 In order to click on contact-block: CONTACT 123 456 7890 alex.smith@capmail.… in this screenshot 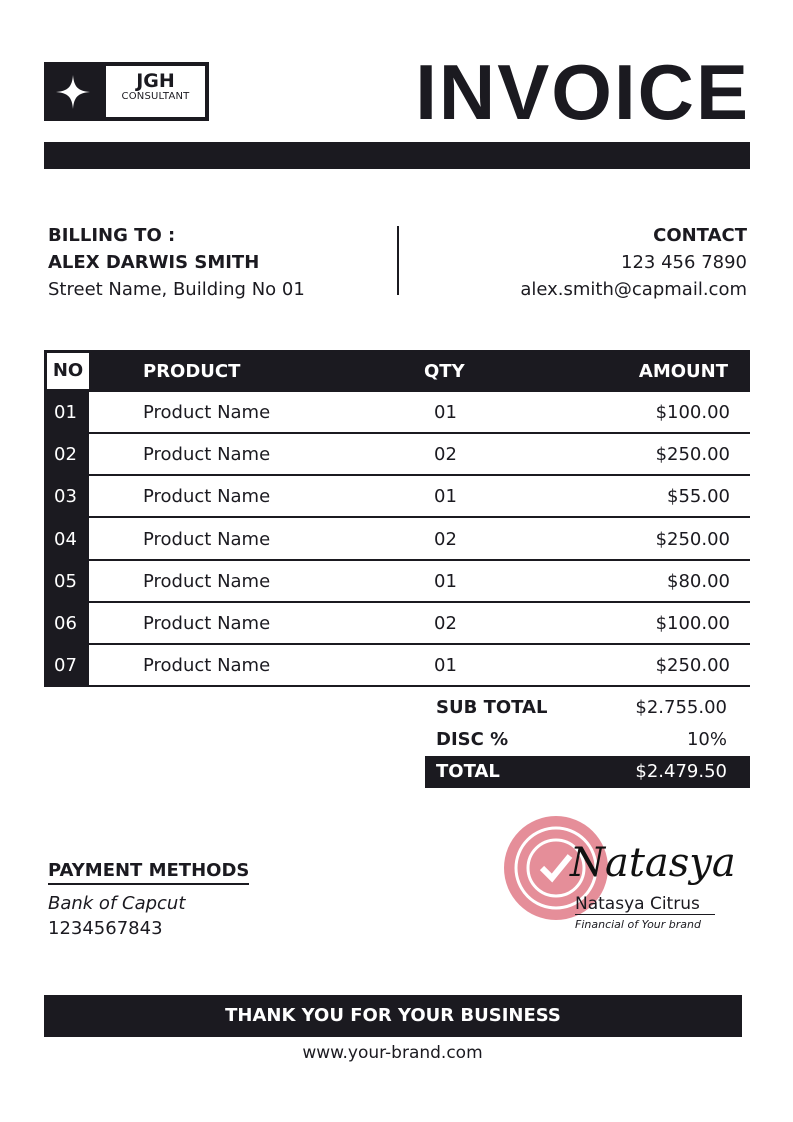, I will do `click(633, 262)`.